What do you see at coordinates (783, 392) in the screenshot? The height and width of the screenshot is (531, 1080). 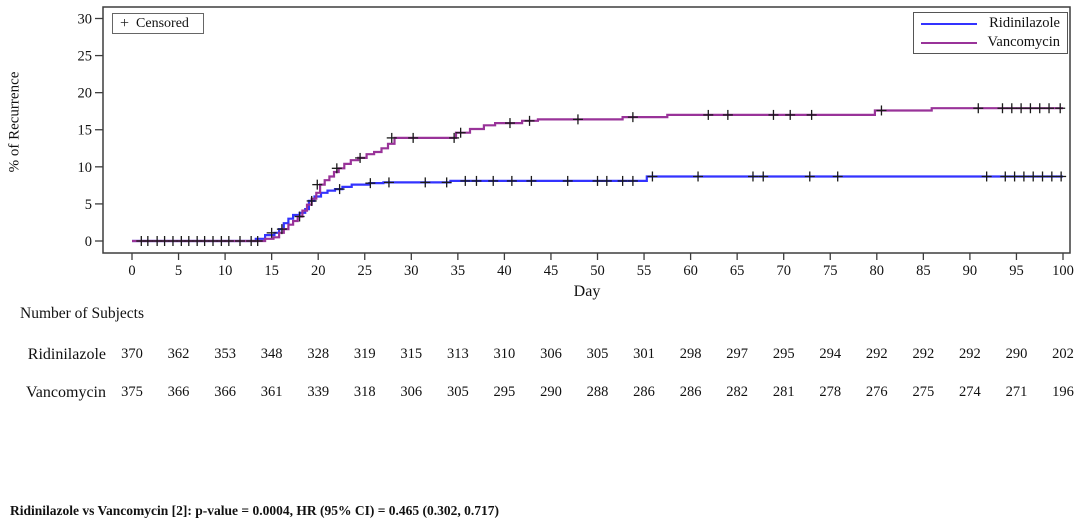 I see `subjects-value-vancomycin-day70: 281` at bounding box center [783, 392].